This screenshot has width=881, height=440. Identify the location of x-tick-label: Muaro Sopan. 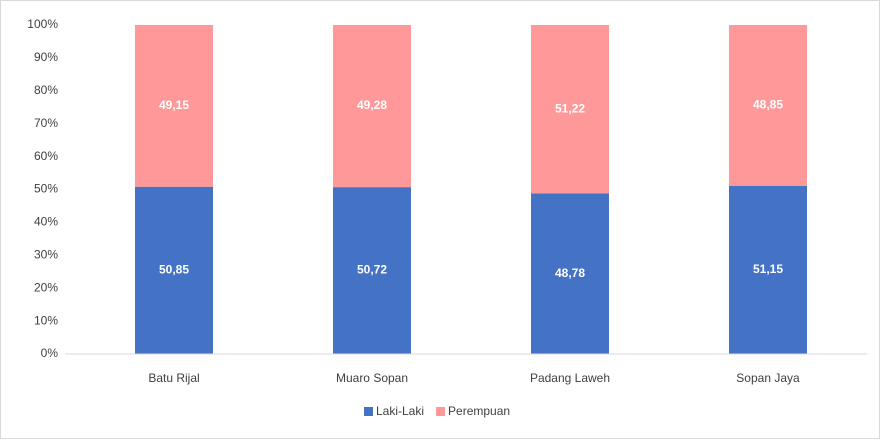
(372, 378).